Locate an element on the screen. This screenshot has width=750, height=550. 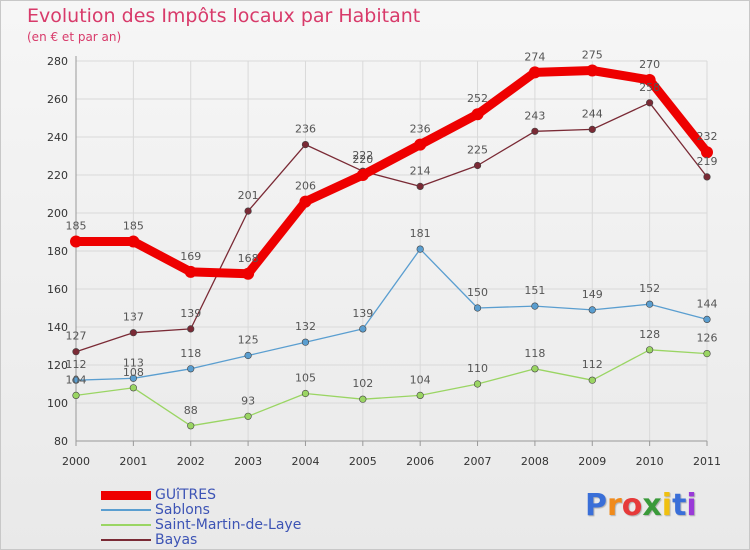
data-label-bayas: 222 is located at coordinates (362, 155).